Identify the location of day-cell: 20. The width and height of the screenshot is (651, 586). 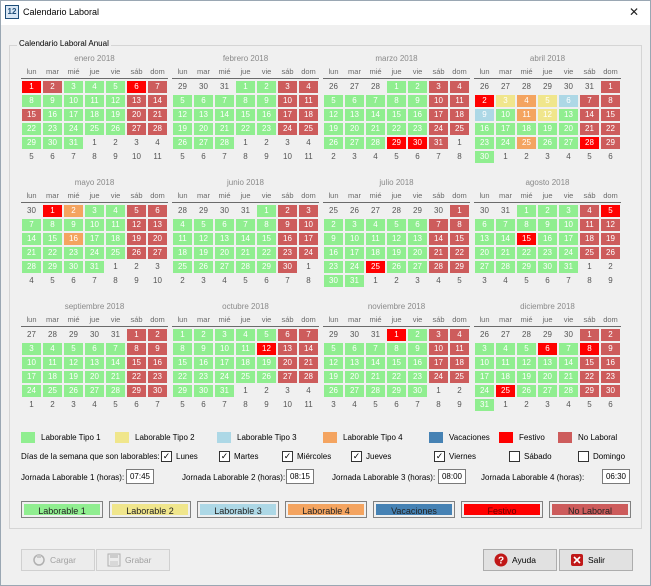
(354, 377).